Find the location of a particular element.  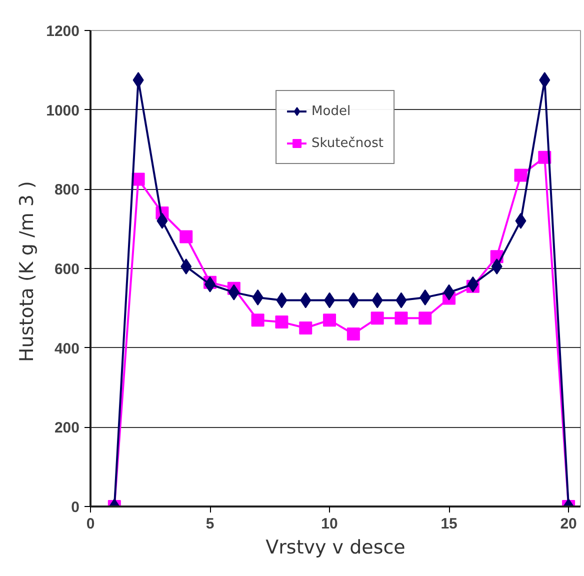

x-tick-label: 15 is located at coordinates (449, 524).